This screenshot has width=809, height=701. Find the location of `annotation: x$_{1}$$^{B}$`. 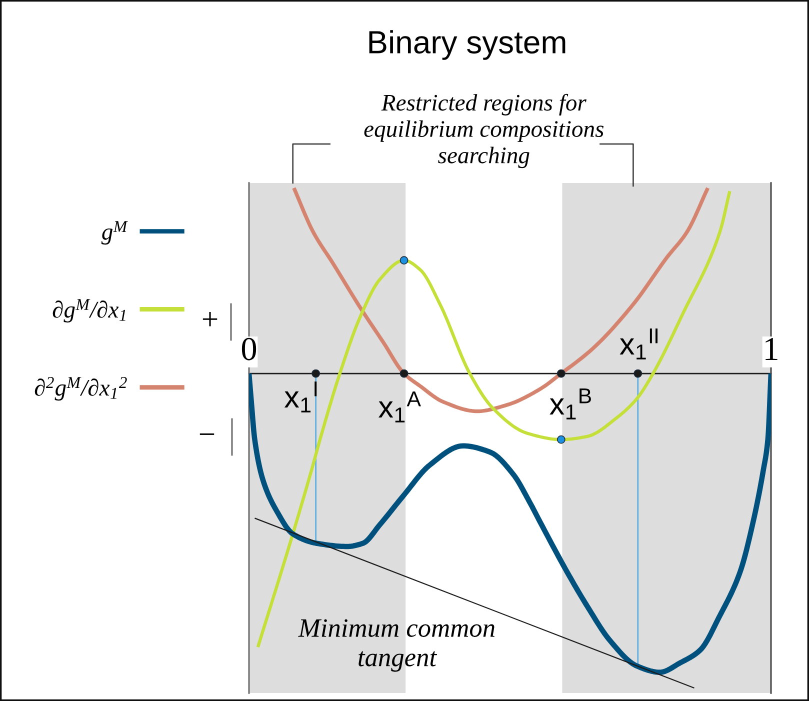

annotation: x$_{1}$$^{B}$ is located at coordinates (570, 404).